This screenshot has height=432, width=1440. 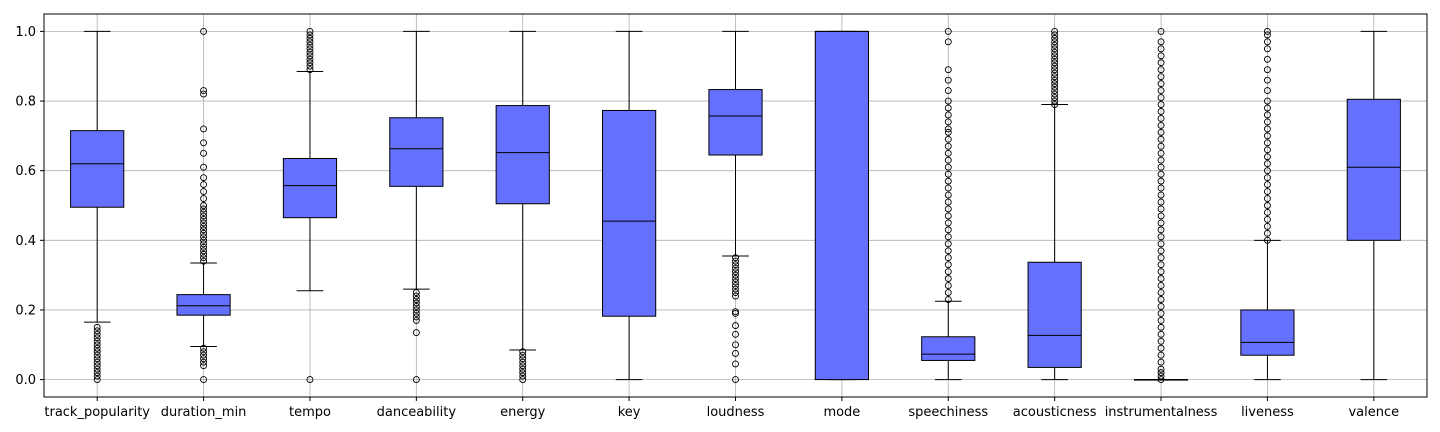 I want to click on x-tick-label-mode: mode, so click(x=841, y=412).